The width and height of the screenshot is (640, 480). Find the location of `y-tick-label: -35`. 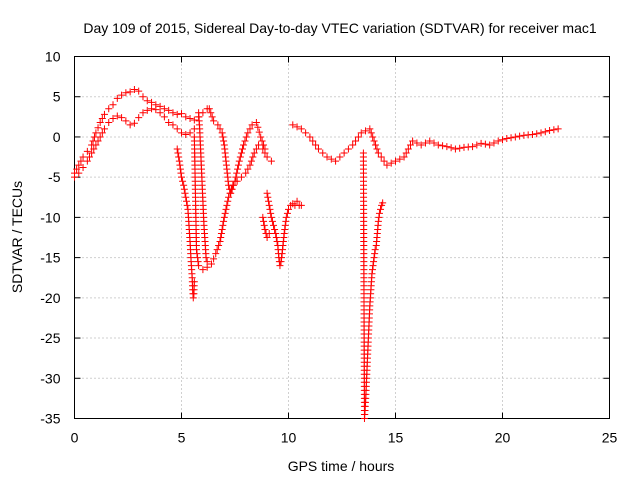

y-tick-label: -35 is located at coordinates (50, 419).